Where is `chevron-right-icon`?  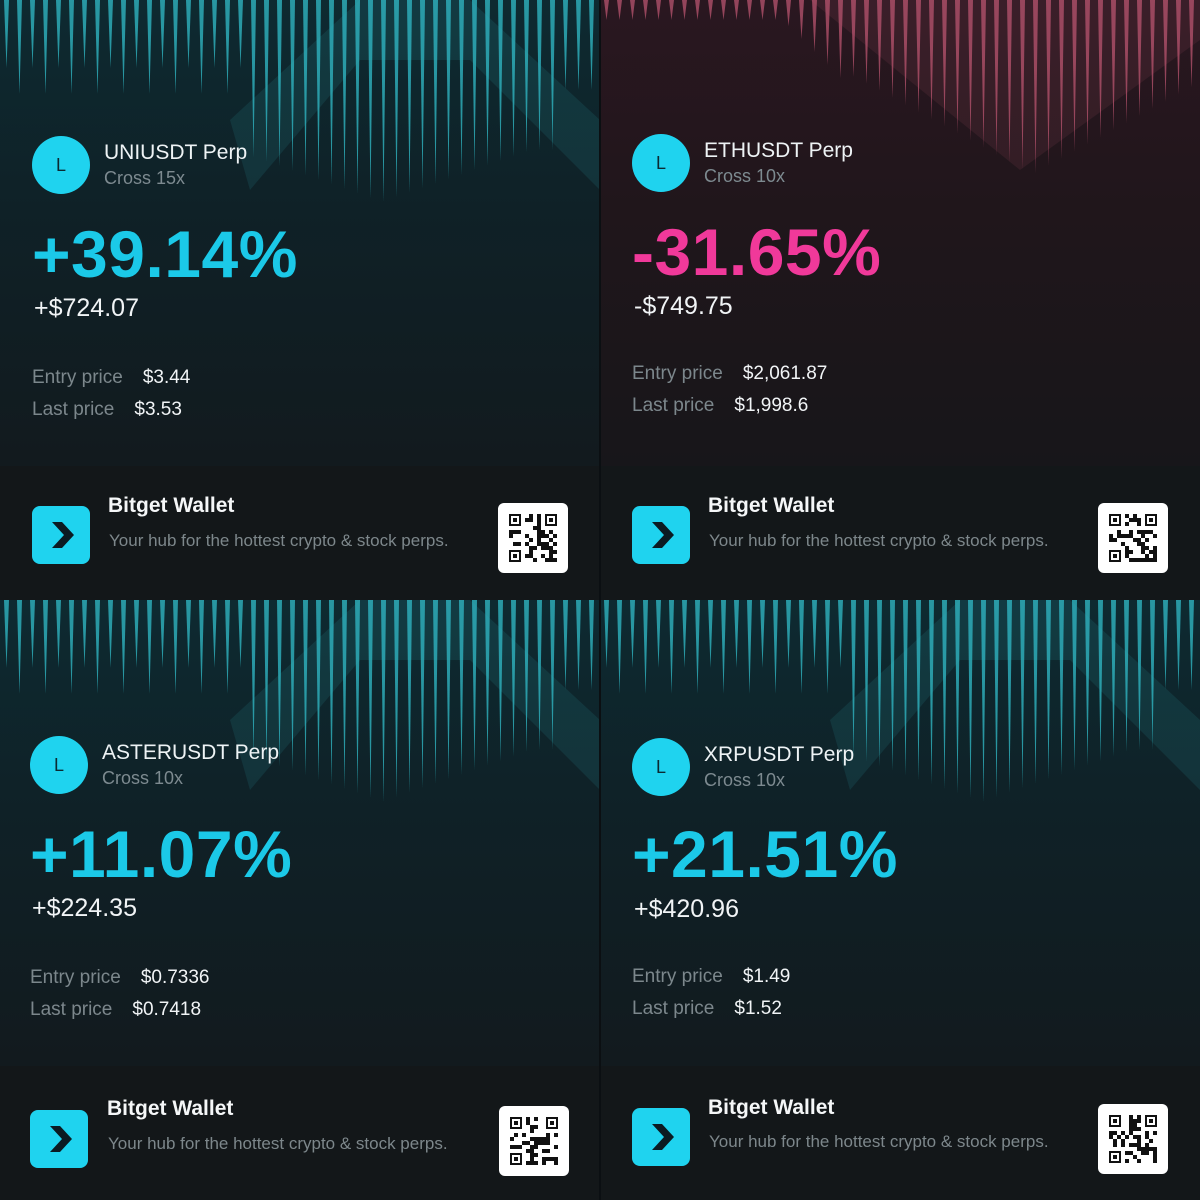
chevron-right-icon is located at coordinates (663, 535).